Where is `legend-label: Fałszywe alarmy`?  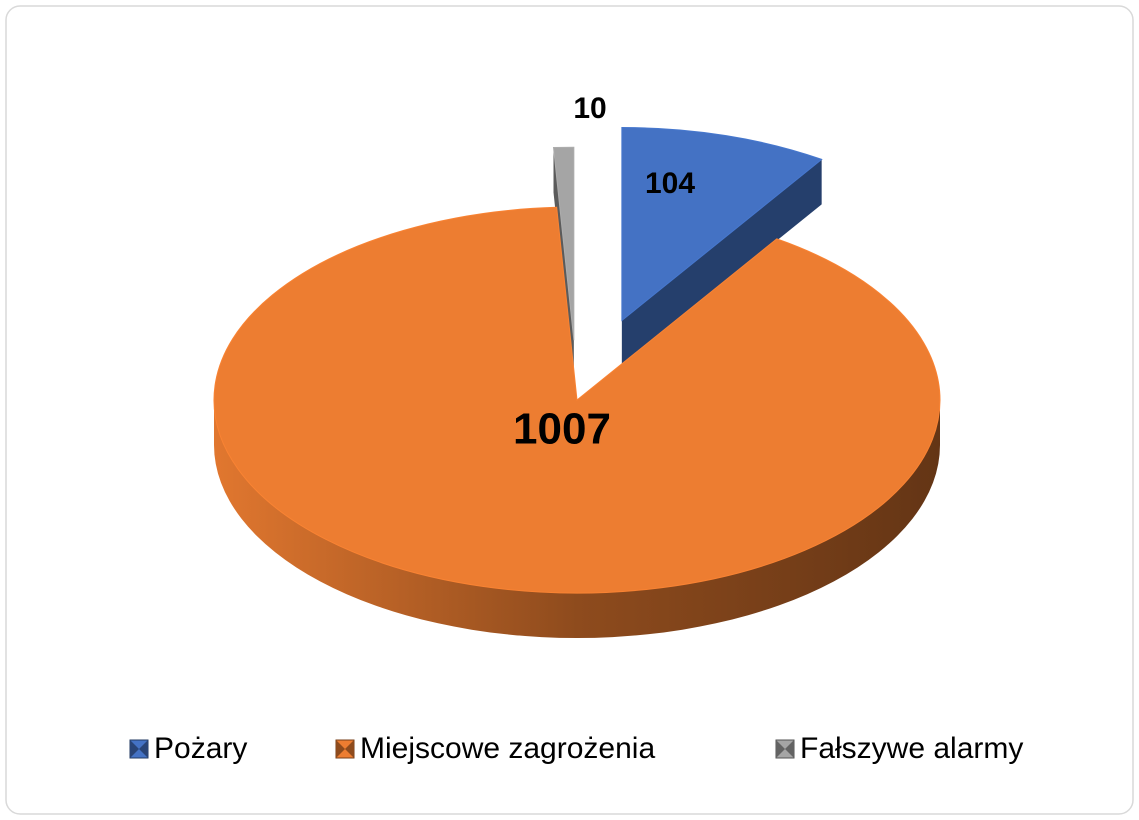 legend-label: Fałszywe alarmy is located at coordinates (911, 748).